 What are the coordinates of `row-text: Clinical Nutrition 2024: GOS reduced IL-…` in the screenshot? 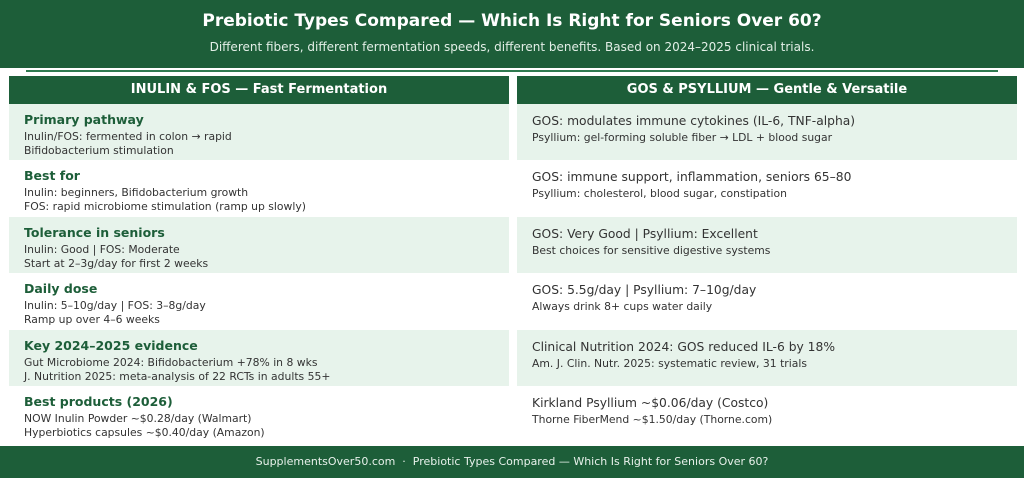 It's located at (684, 346).